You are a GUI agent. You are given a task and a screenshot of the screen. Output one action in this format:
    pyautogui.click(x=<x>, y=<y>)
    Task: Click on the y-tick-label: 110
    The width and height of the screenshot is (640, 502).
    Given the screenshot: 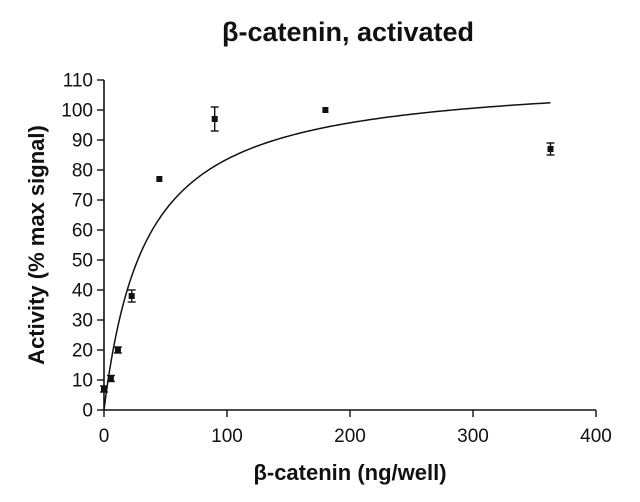 What is the action you would take?
    pyautogui.click(x=78, y=81)
    